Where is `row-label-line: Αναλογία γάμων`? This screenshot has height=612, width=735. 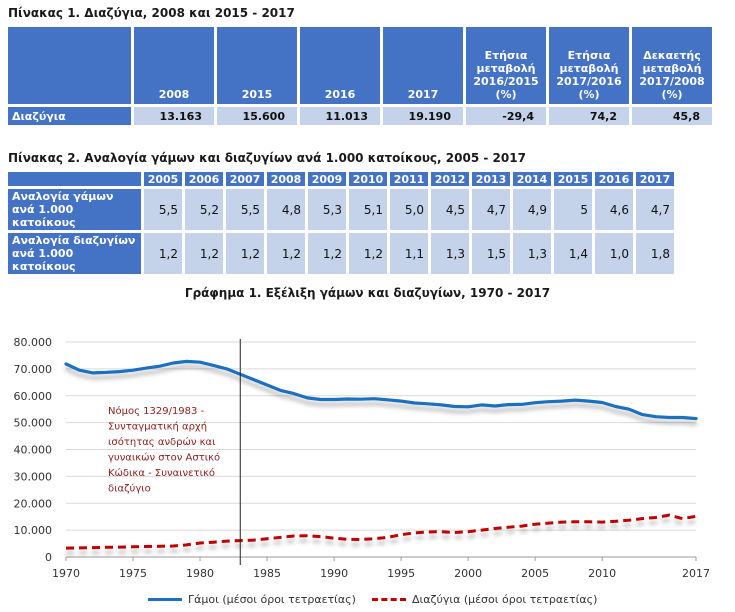
row-label-line: Αναλογία γάμων is located at coordinates (63, 196).